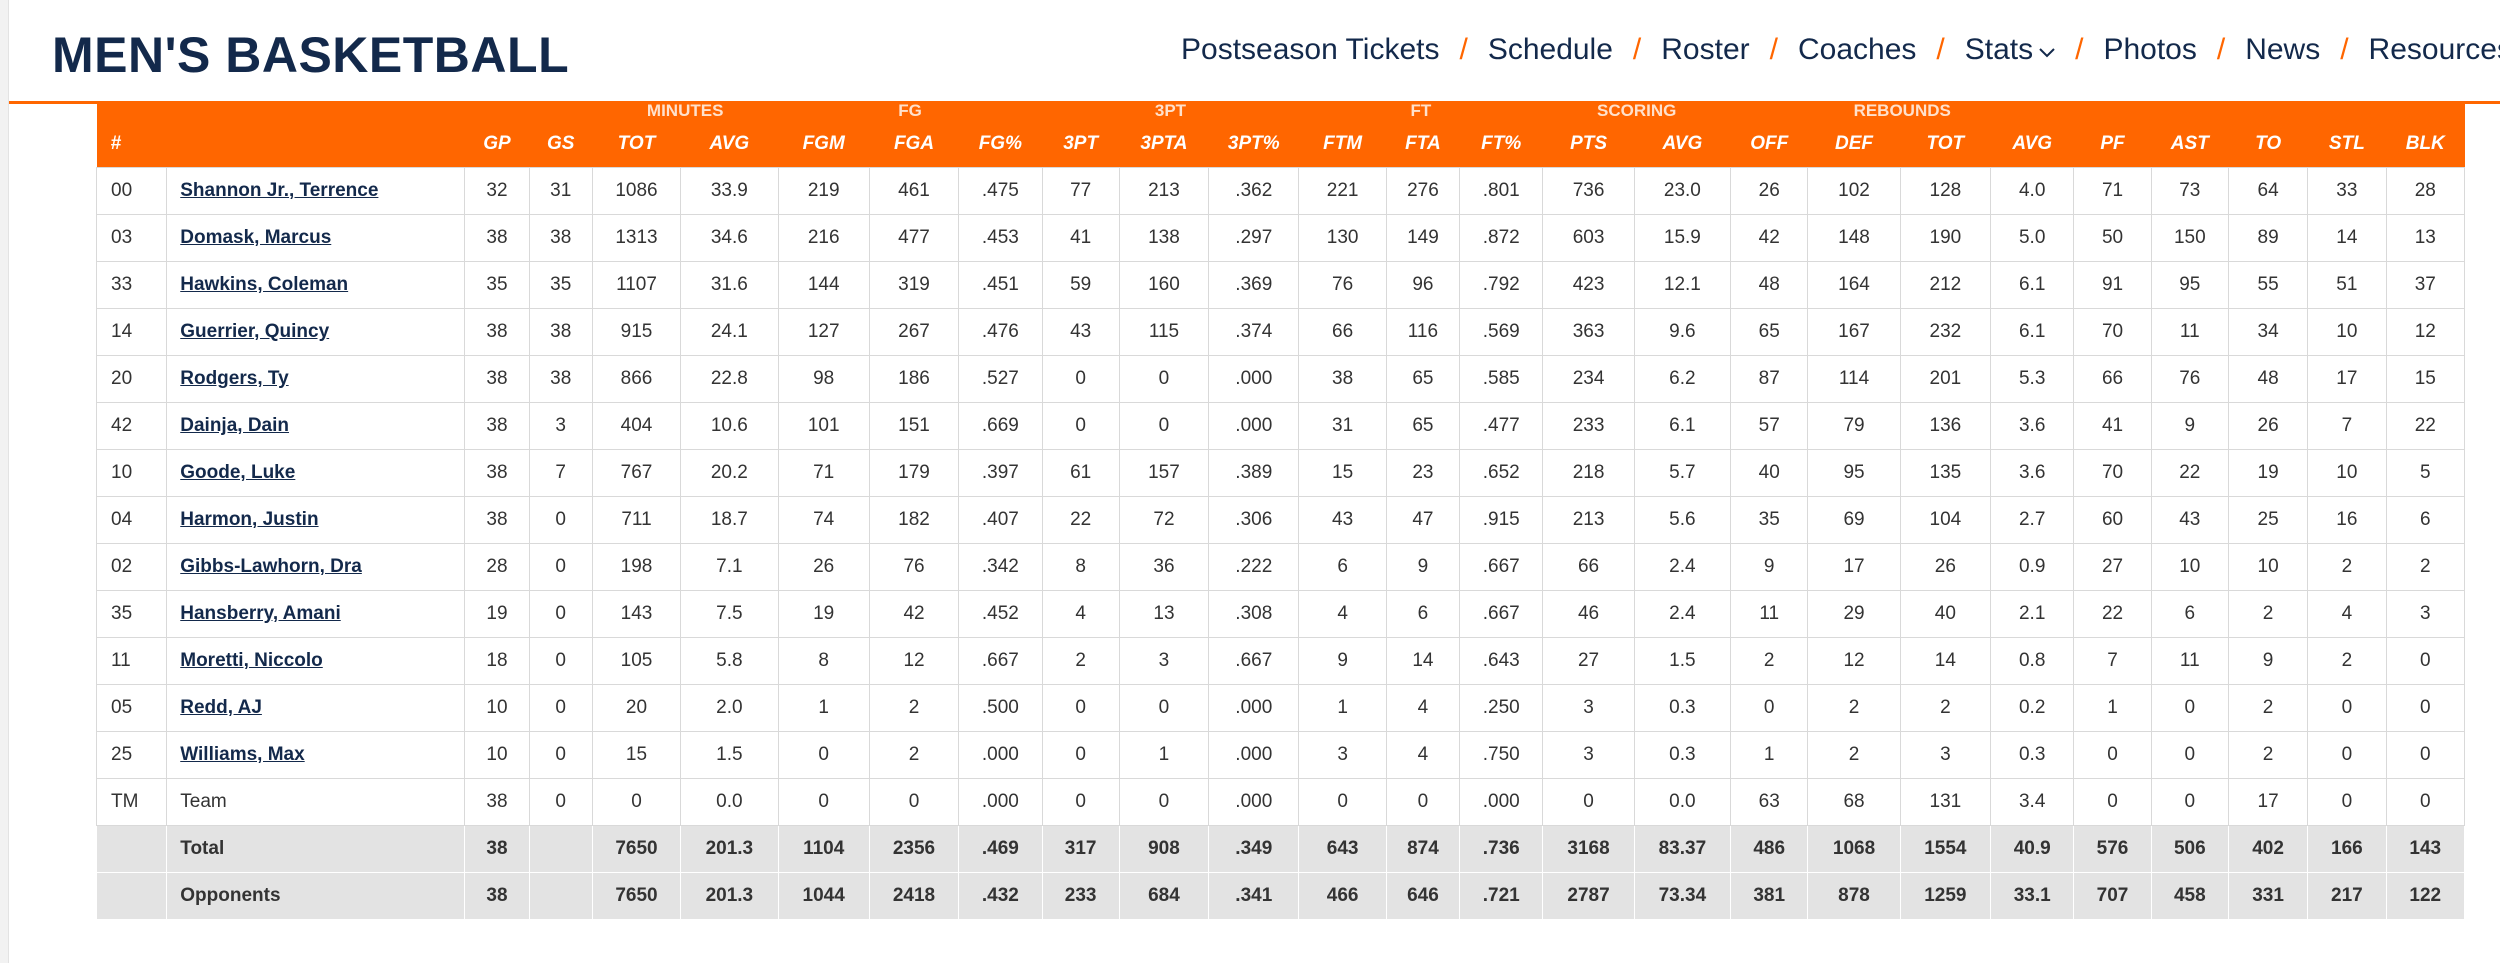  Describe the element at coordinates (234, 425) in the screenshot. I see `player-link: Dainja, Dain` at that location.